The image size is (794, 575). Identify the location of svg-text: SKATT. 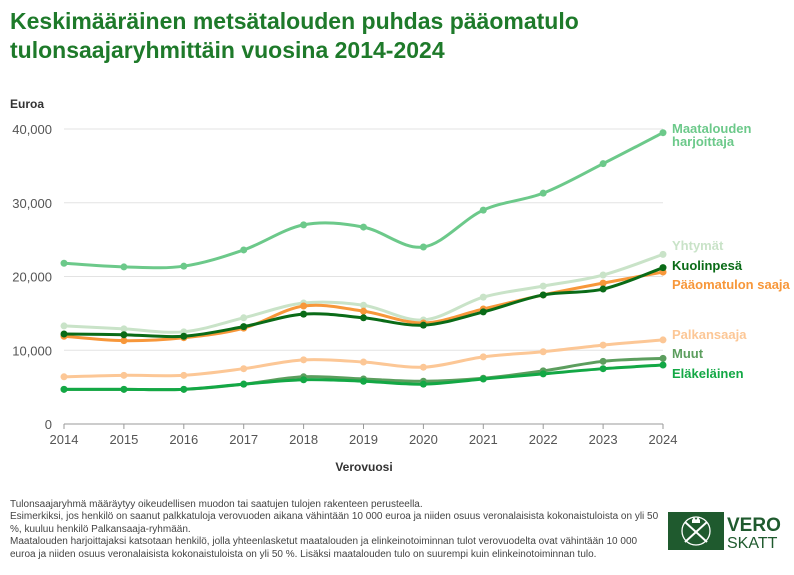
(752, 542).